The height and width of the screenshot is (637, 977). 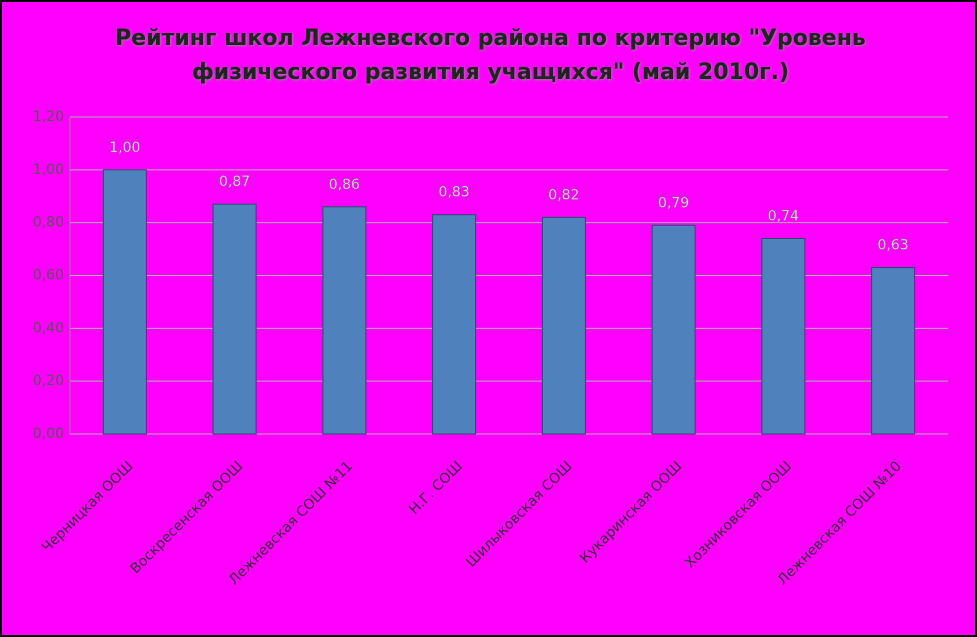 What do you see at coordinates (291, 523) in the screenshot?
I see `x-tick-label: Лежневская СОШ №11` at bounding box center [291, 523].